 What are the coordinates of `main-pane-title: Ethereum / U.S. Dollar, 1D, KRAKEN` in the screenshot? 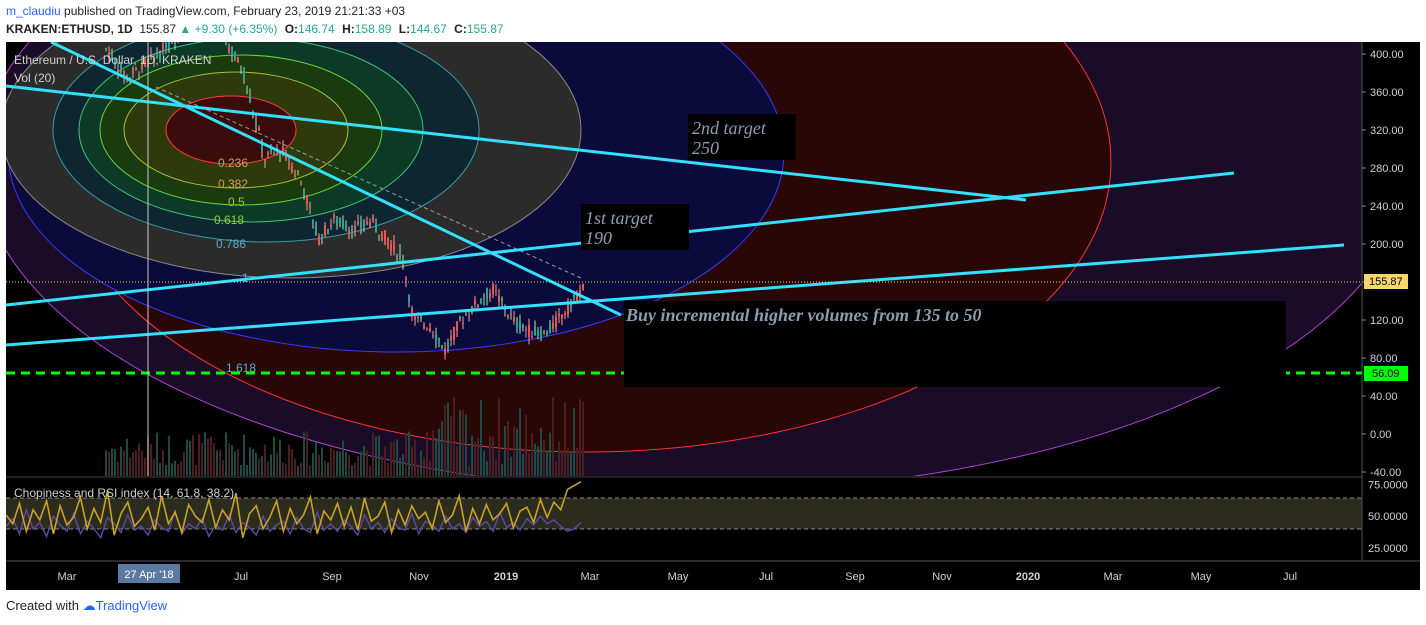 It's located at (112, 60).